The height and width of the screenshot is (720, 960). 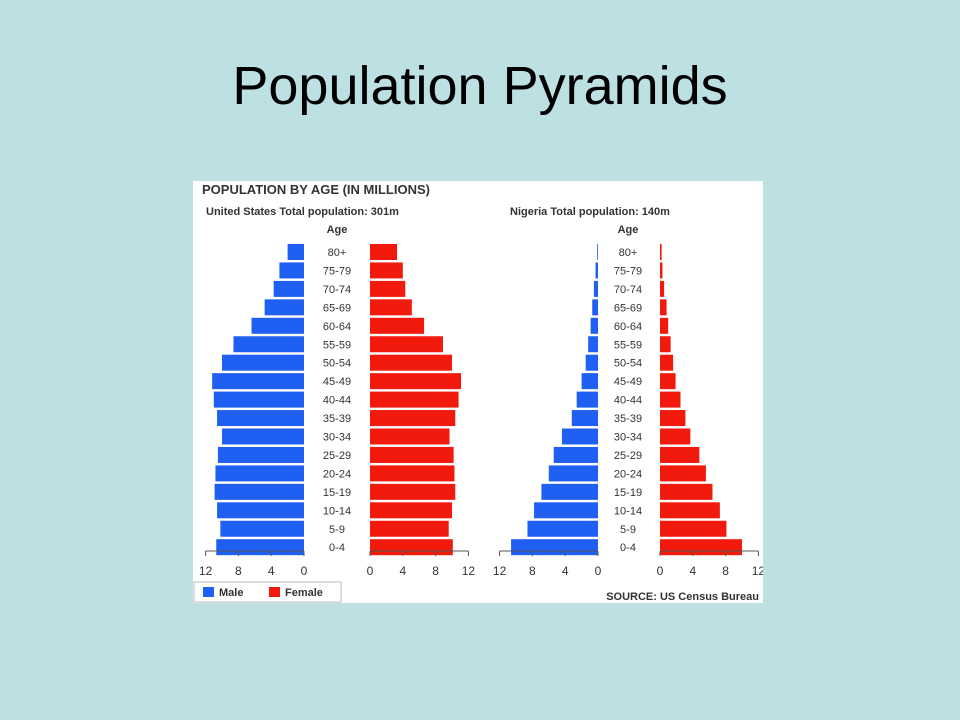 What do you see at coordinates (337, 327) in the screenshot?
I see `us-age-label: 60-64` at bounding box center [337, 327].